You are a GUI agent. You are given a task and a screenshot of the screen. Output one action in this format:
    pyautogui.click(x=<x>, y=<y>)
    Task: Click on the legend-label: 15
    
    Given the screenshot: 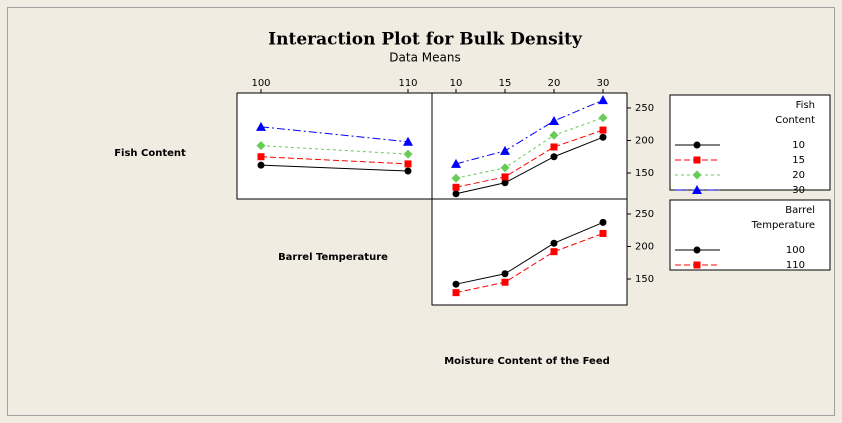 What is the action you would take?
    pyautogui.click(x=798, y=160)
    